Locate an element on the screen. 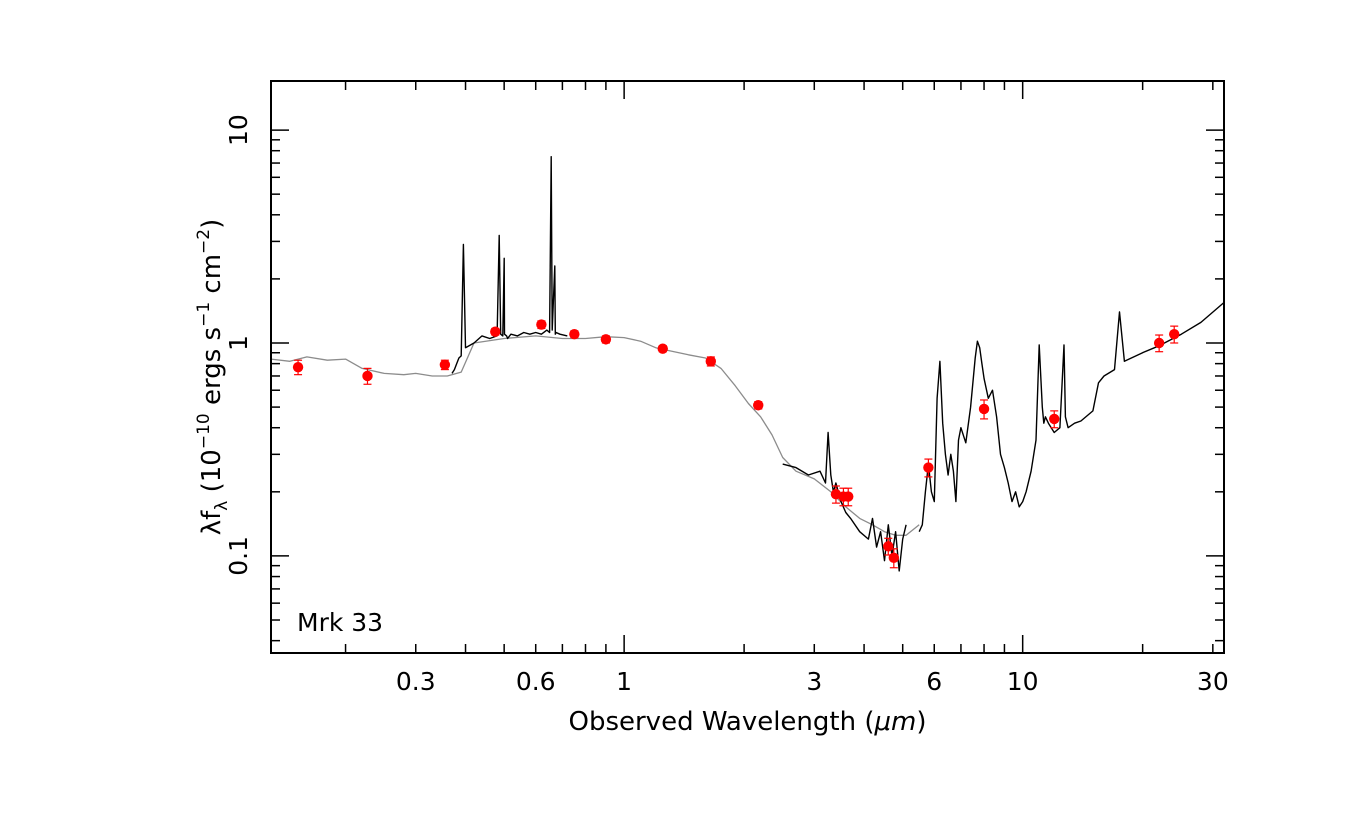  x-tick-label: 0.3 is located at coordinates (416, 681).